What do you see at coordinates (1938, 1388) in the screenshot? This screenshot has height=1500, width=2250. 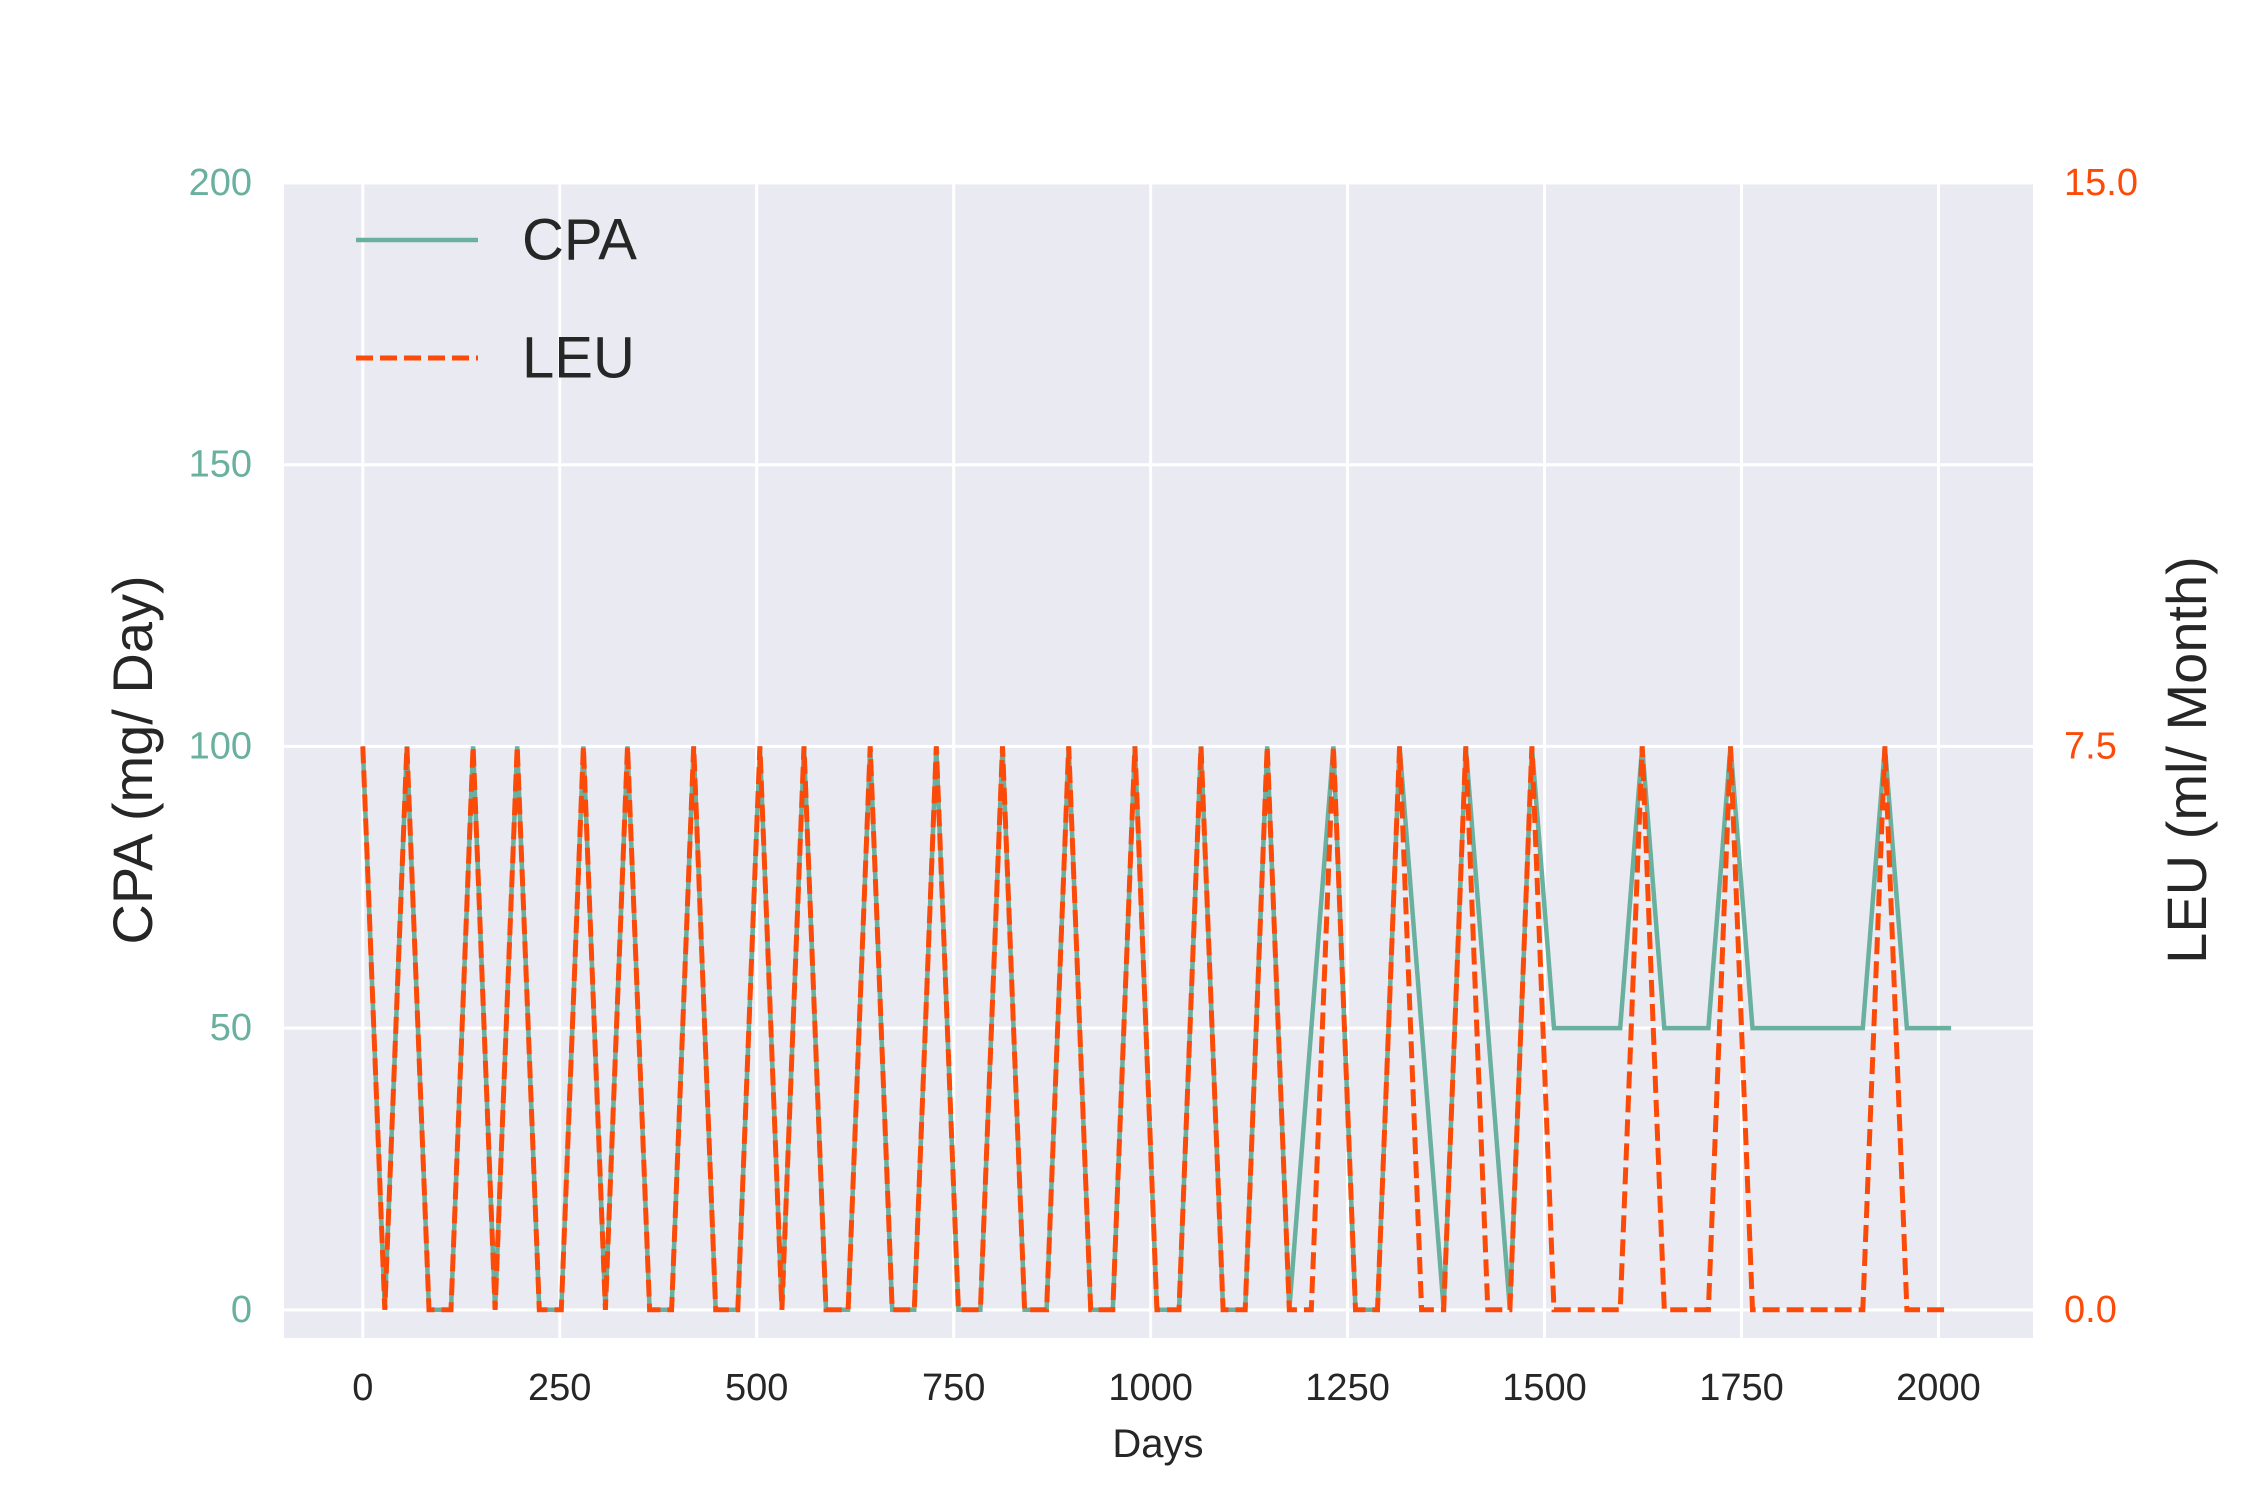 I see `x-tick-label: 2000` at bounding box center [1938, 1388].